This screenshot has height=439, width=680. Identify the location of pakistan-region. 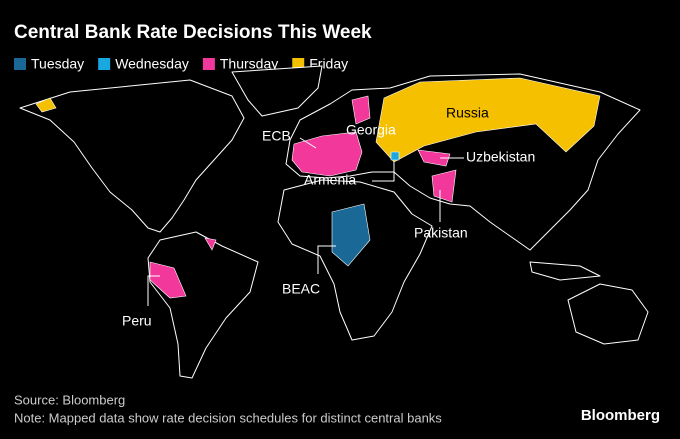
(444, 186).